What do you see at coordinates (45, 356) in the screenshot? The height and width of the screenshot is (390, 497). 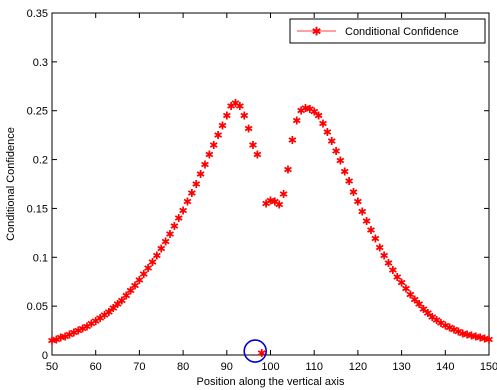 I see `y-tick-label: 0` at bounding box center [45, 356].